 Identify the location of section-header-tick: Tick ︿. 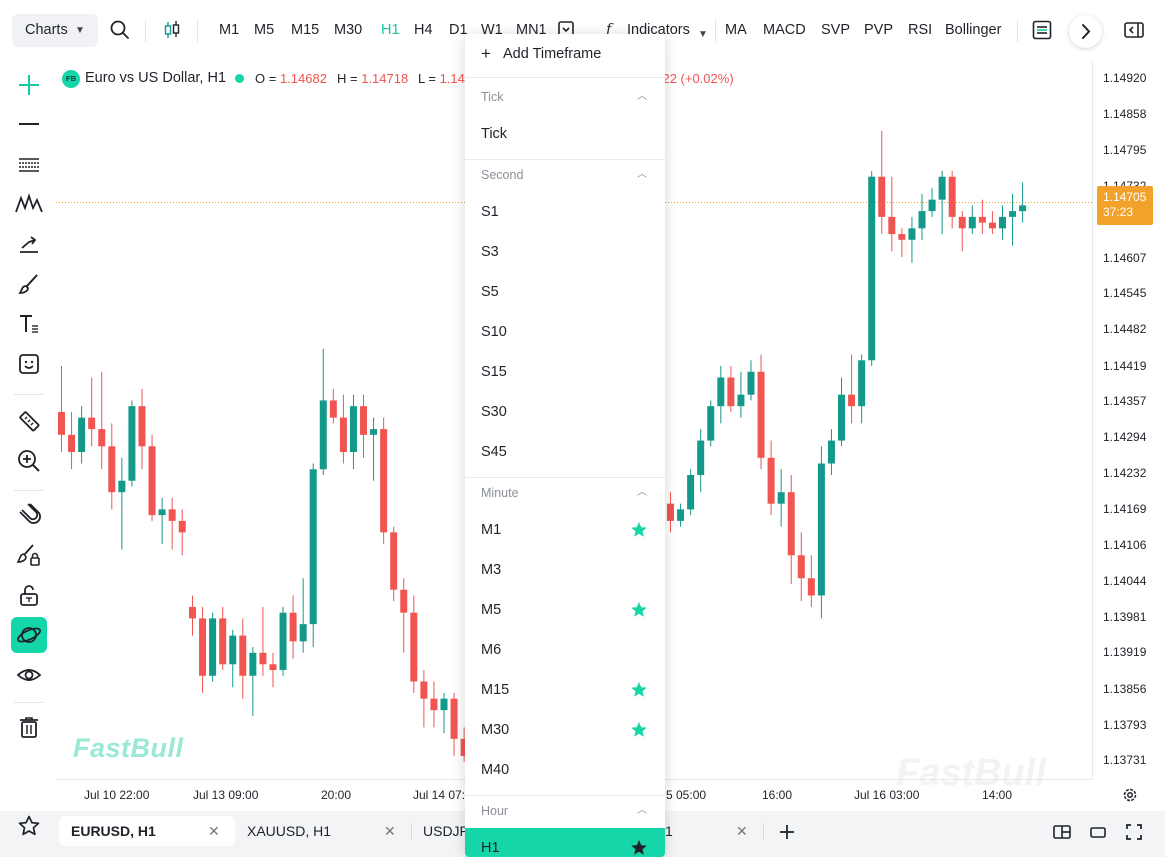
(565, 97).